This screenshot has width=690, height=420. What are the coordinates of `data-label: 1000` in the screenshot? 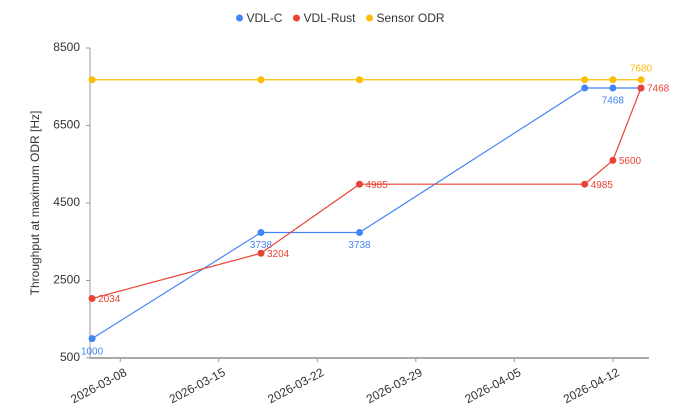 It's located at (92, 351).